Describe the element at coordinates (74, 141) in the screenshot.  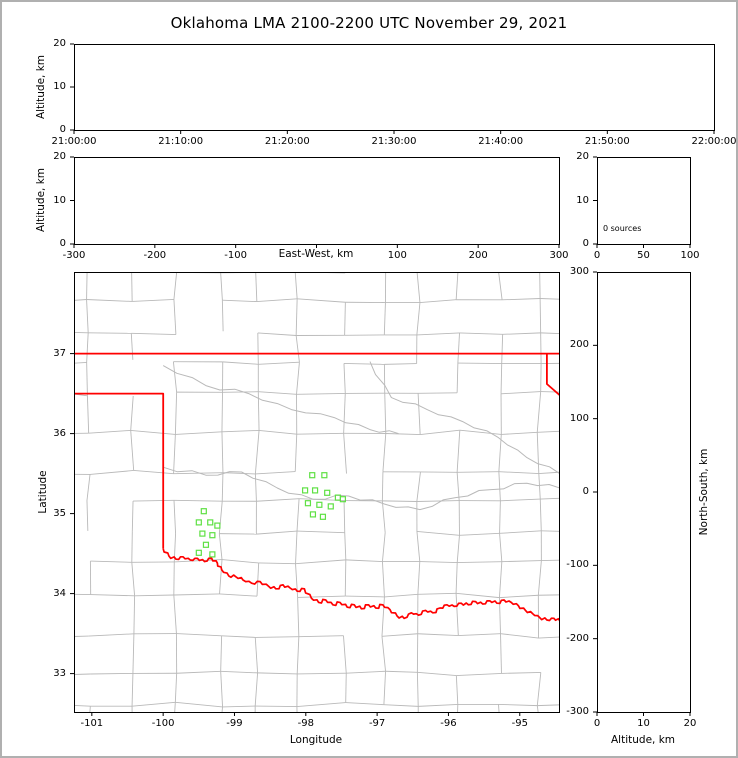
I see `tick-label: 21:00:00` at that location.